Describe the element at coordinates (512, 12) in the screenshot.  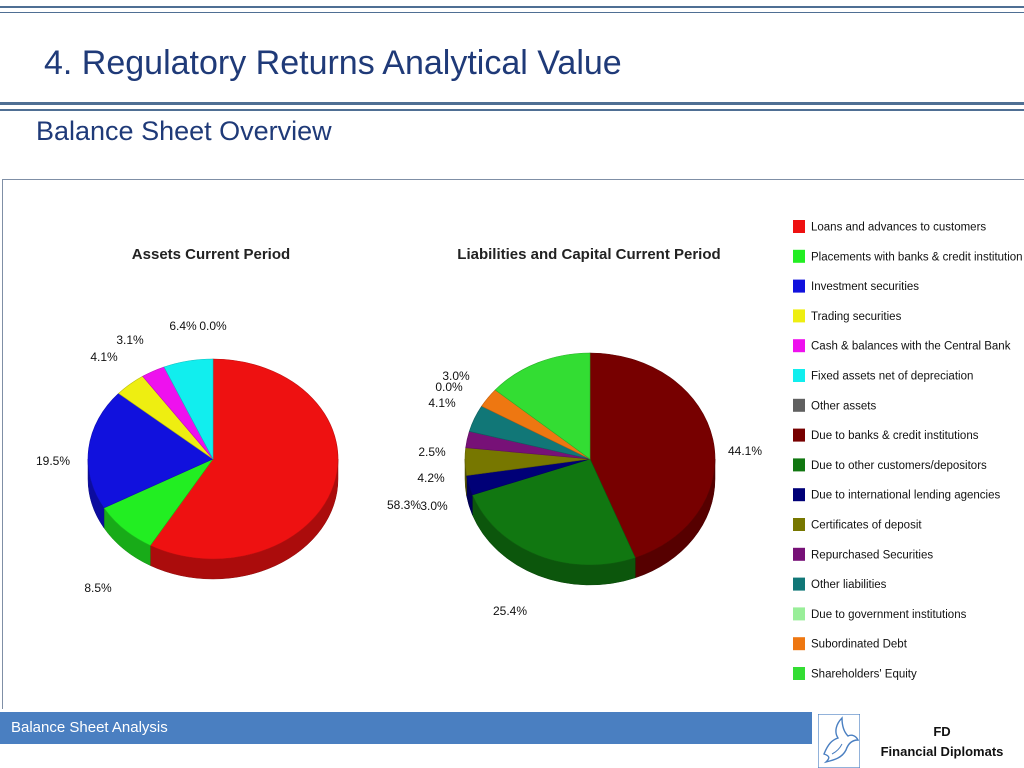
I see `header-rule-top-thin` at that location.